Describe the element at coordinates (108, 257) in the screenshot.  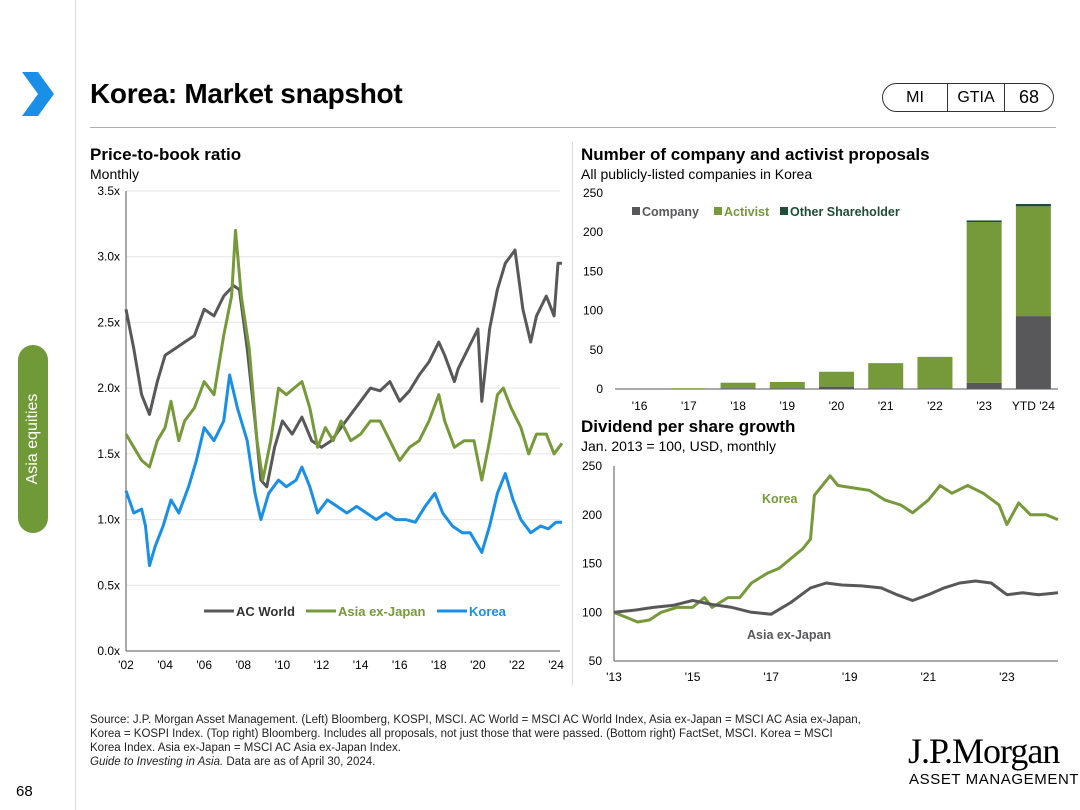
I see `pb-y-tick-label: 3.0x` at that location.